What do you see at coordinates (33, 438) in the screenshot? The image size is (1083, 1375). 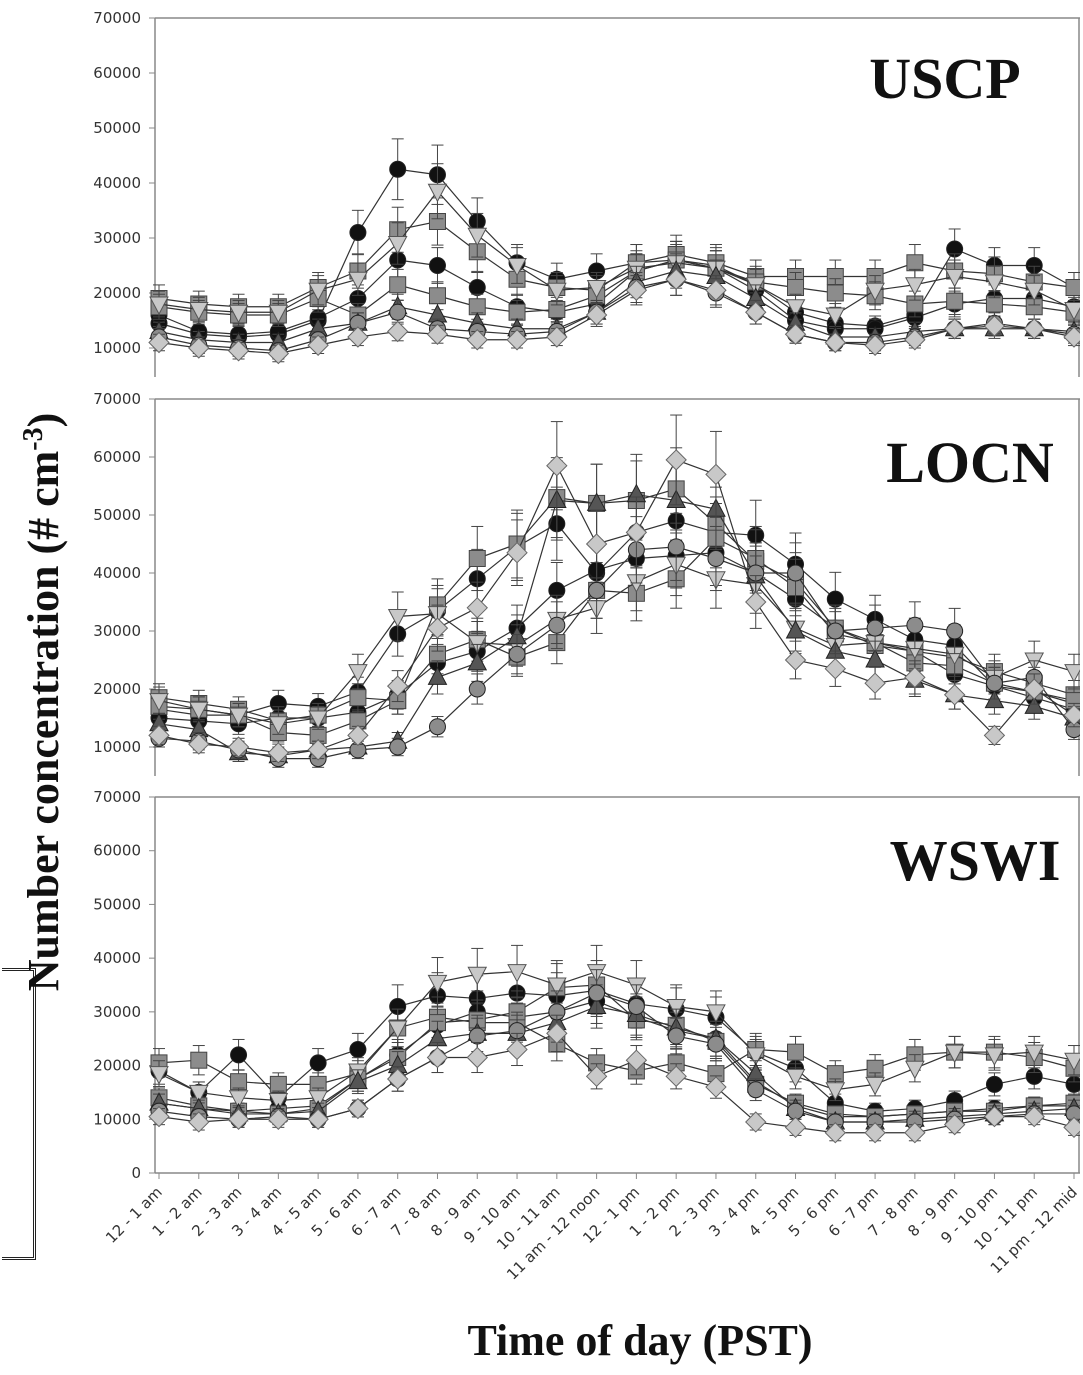 I see `y-axis-label-exponent: -3` at bounding box center [33, 438].